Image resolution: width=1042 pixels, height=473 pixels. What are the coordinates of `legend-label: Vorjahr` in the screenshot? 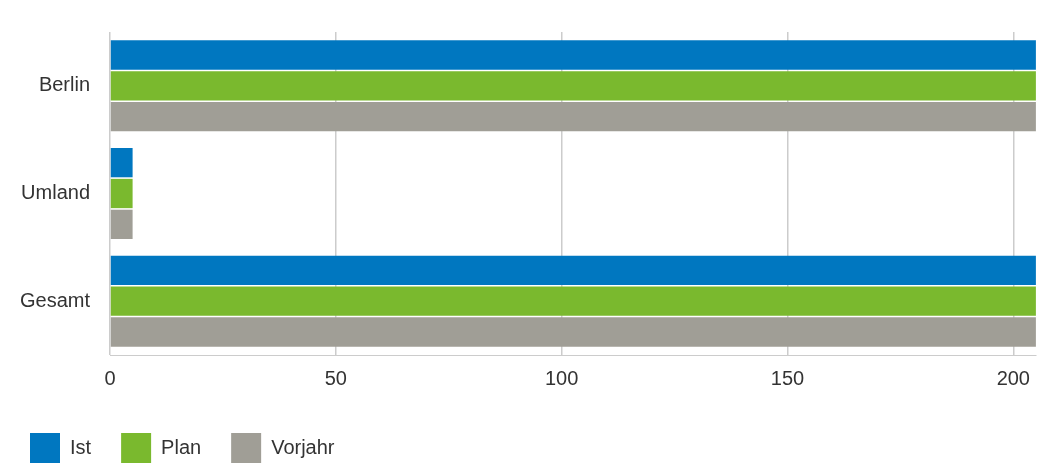 It's located at (303, 446).